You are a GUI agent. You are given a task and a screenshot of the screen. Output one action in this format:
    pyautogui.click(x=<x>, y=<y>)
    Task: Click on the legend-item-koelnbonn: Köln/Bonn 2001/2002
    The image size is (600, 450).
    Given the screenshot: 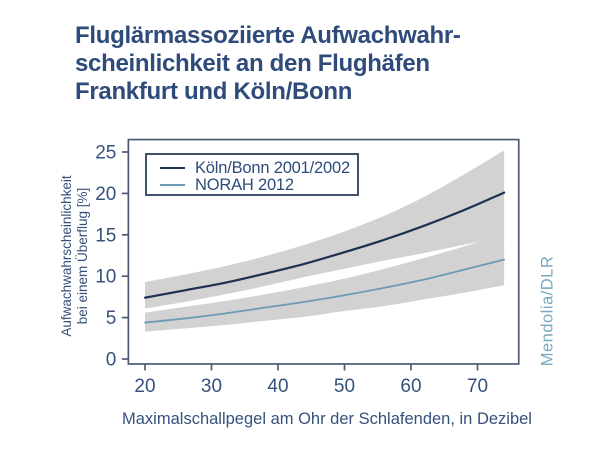 What is the action you would take?
    pyautogui.click(x=258, y=167)
    